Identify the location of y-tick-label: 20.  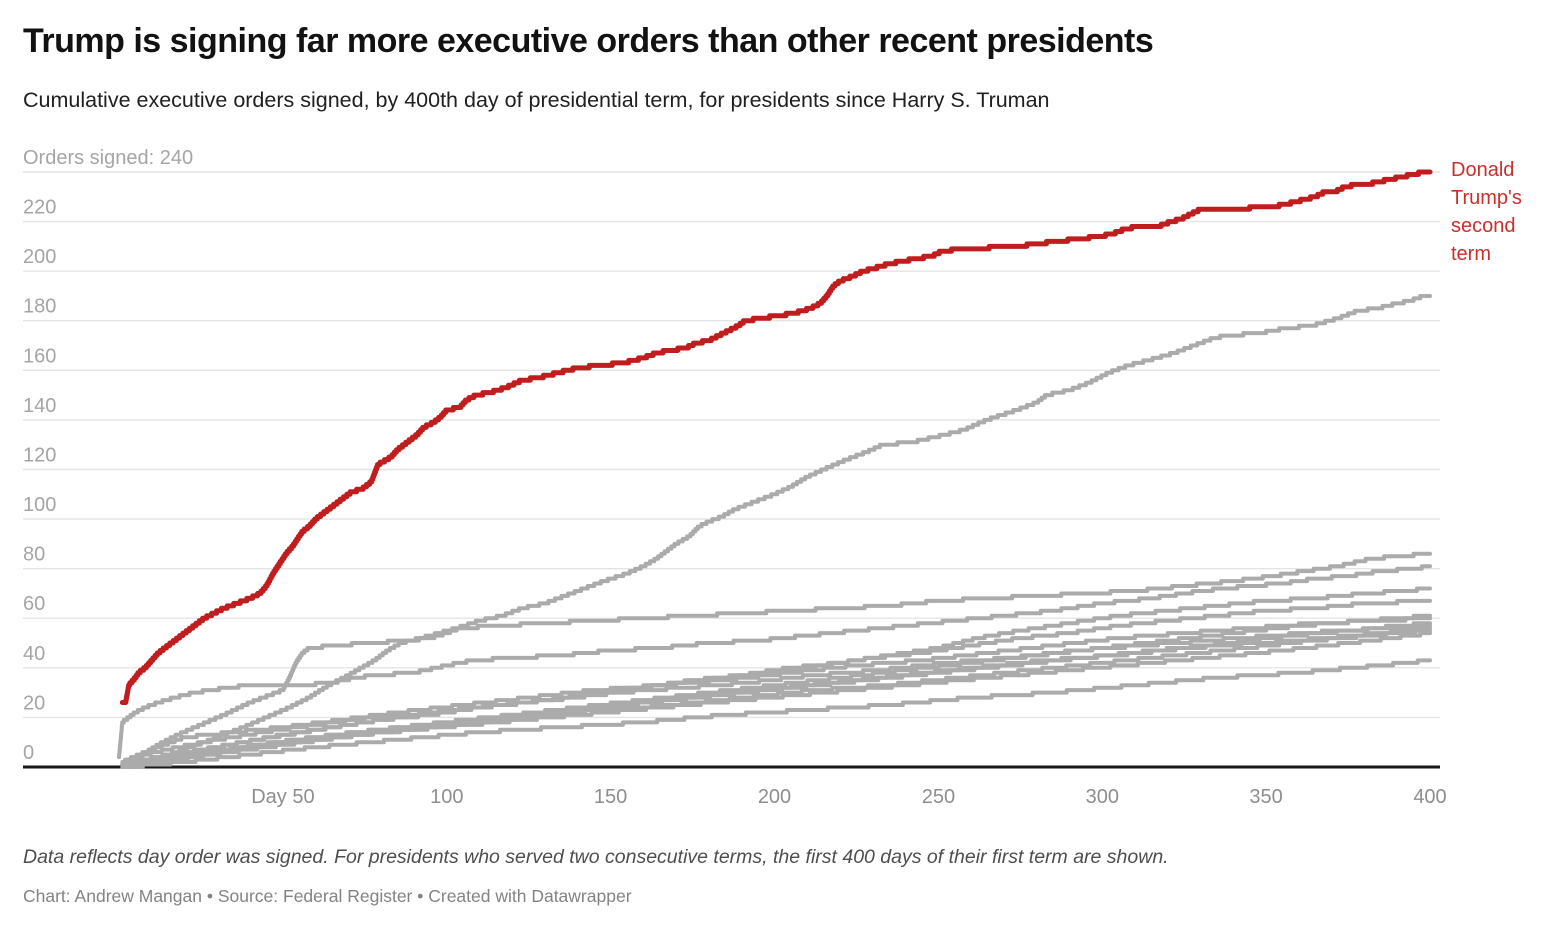
(34, 703).